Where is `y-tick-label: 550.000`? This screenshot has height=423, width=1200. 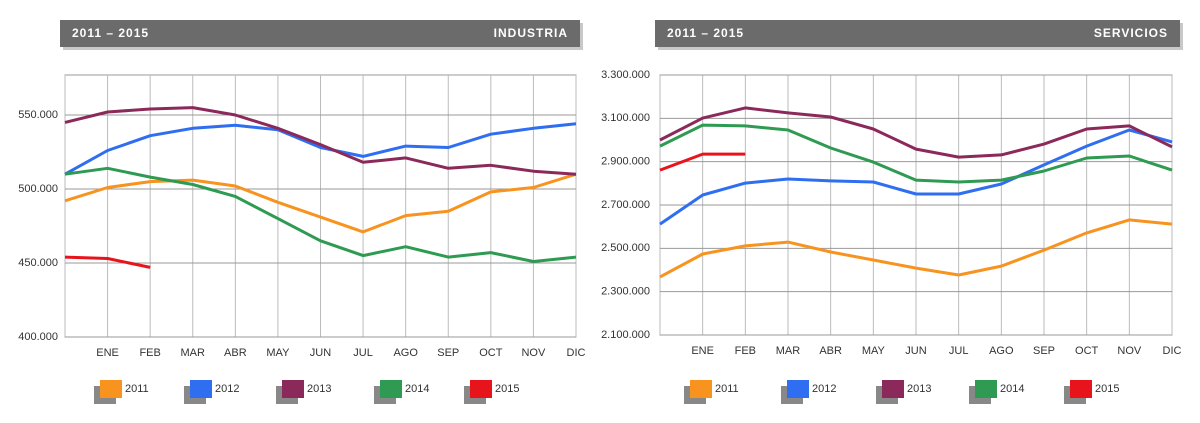
y-tick-label: 550.000 is located at coordinates (38, 115).